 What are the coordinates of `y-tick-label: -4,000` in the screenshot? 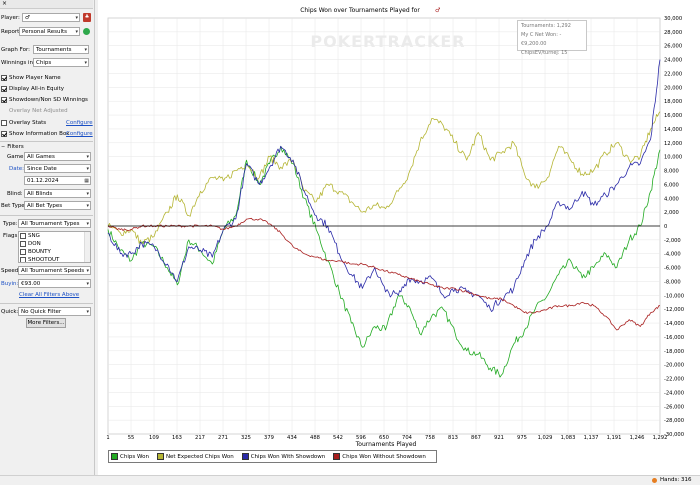 It's located at (672, 255).